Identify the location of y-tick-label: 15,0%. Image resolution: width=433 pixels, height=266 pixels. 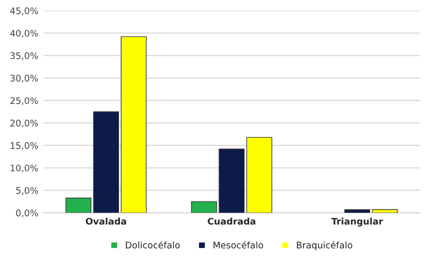
(24, 146).